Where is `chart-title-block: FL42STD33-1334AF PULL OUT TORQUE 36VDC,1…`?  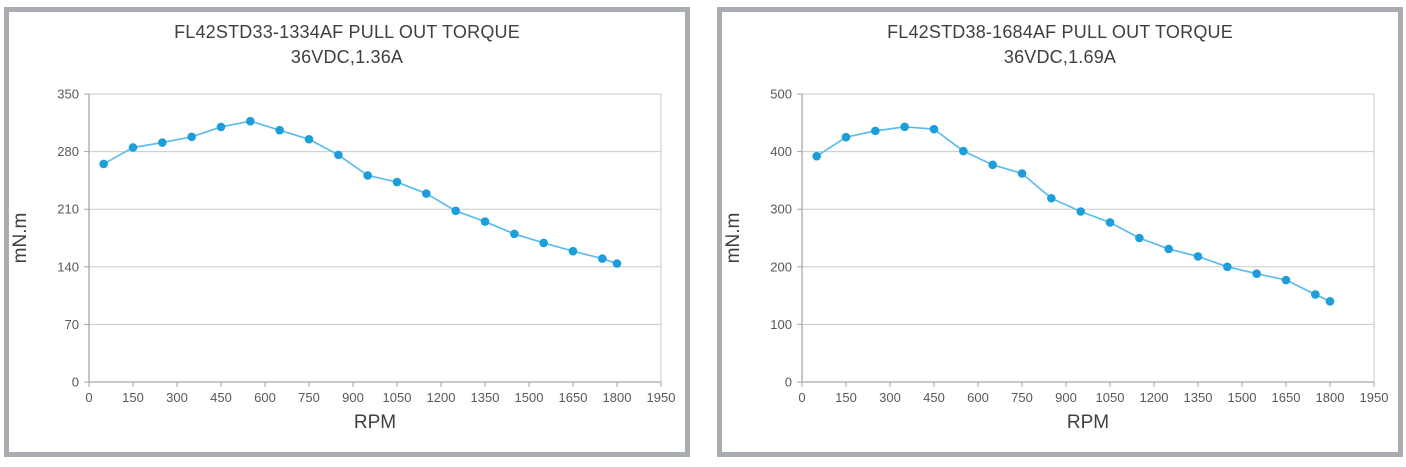
chart-title-block: FL42STD33-1334AF PULL OUT TORQUE 36VDC,1… is located at coordinates (347, 45).